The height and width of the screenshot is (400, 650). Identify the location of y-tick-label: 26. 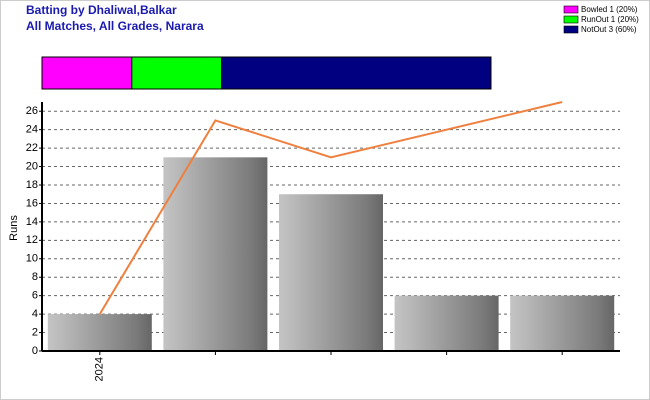
(32, 111).